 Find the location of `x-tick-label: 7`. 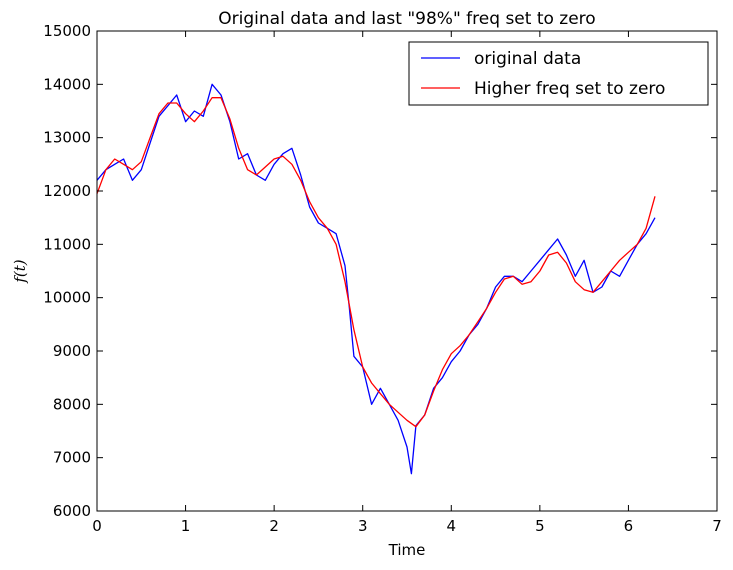

x-tick-label: 7 is located at coordinates (717, 526).